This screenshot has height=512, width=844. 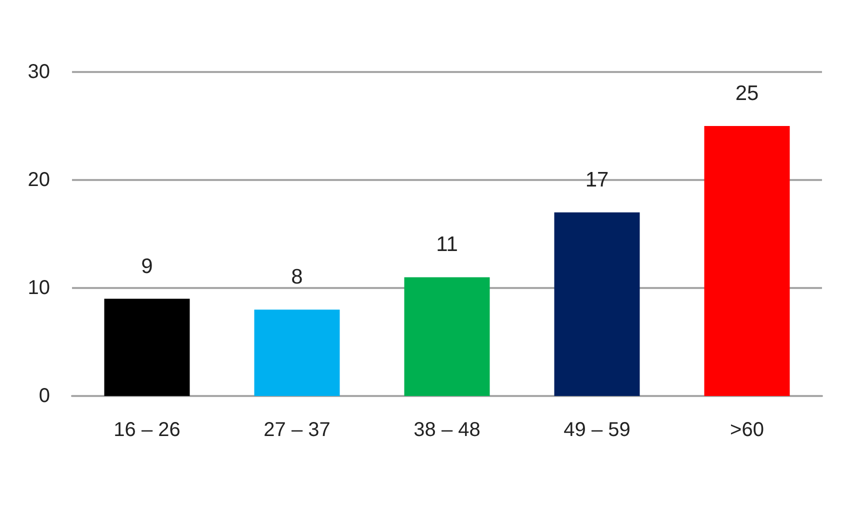 What do you see at coordinates (447, 244) in the screenshot?
I see `data-label: 11` at bounding box center [447, 244].